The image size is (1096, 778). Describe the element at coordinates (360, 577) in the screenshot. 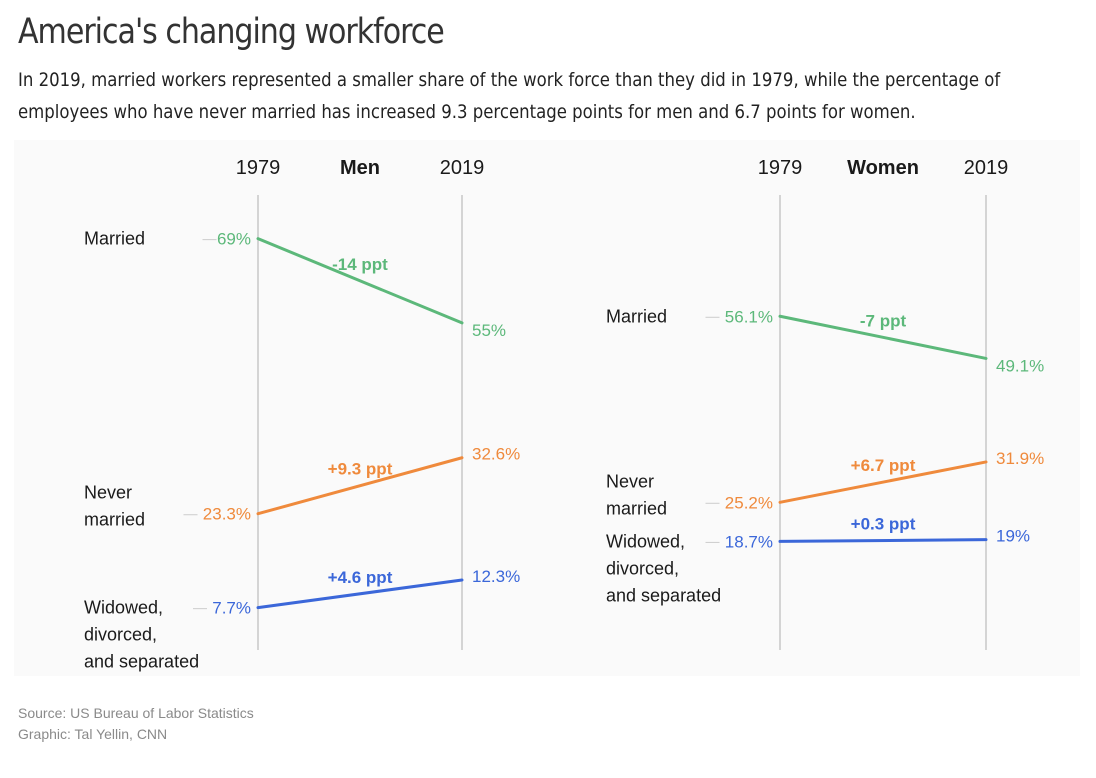

I see `men-widowed-change-label: +4.6 ppt` at that location.